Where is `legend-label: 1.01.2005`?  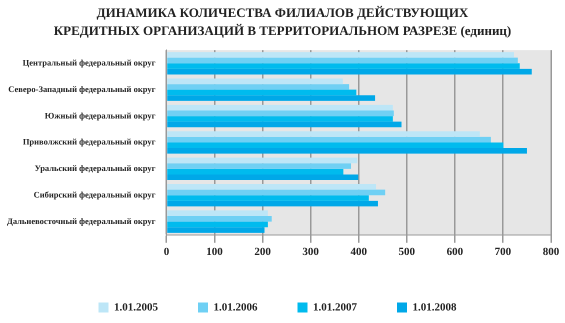
legend-label: 1.01.2005 is located at coordinates (136, 307).